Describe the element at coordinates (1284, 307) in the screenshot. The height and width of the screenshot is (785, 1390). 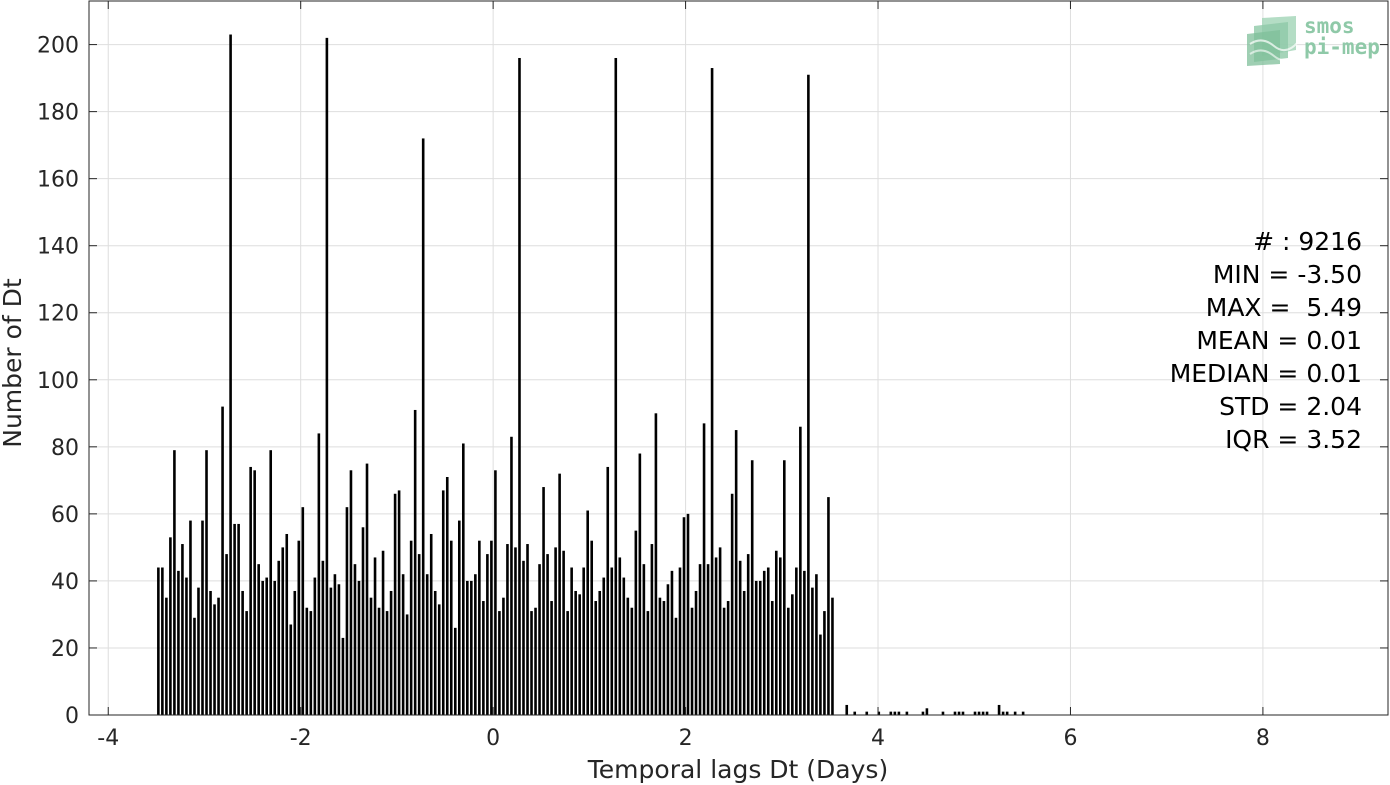
I see `stat-max: MAX = 5.49` at that location.